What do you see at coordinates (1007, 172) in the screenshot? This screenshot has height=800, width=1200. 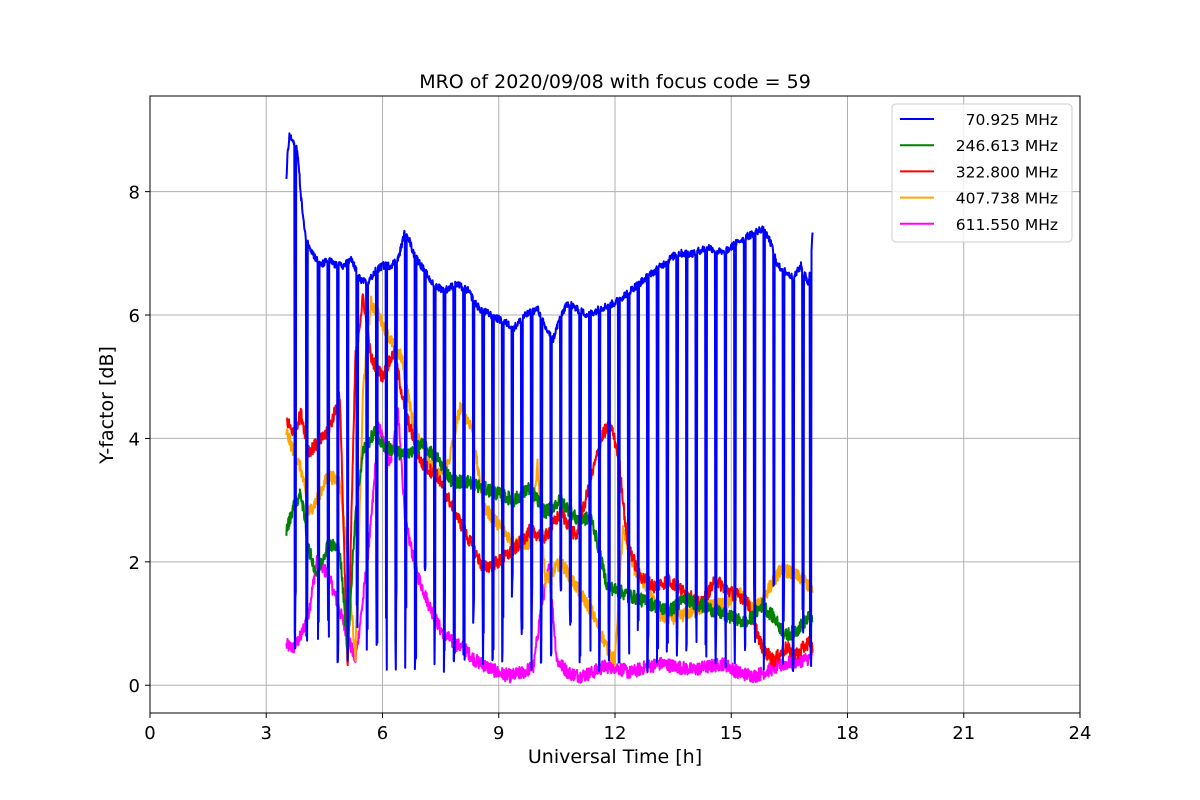 I see `legend-label: 322.800 MHz` at bounding box center [1007, 172].